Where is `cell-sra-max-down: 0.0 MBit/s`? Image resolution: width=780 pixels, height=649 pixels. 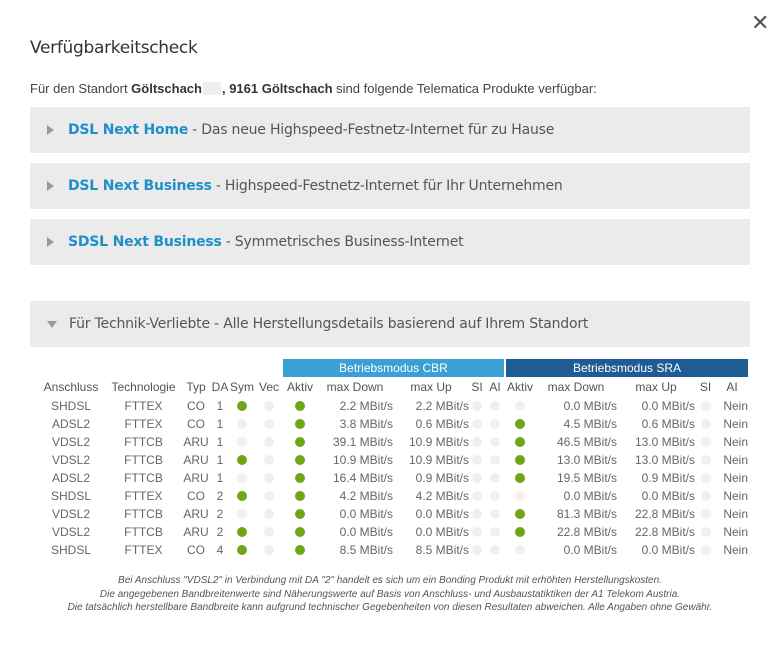 cell-sra-max-down: 0.0 MBit/s is located at coordinates (590, 406).